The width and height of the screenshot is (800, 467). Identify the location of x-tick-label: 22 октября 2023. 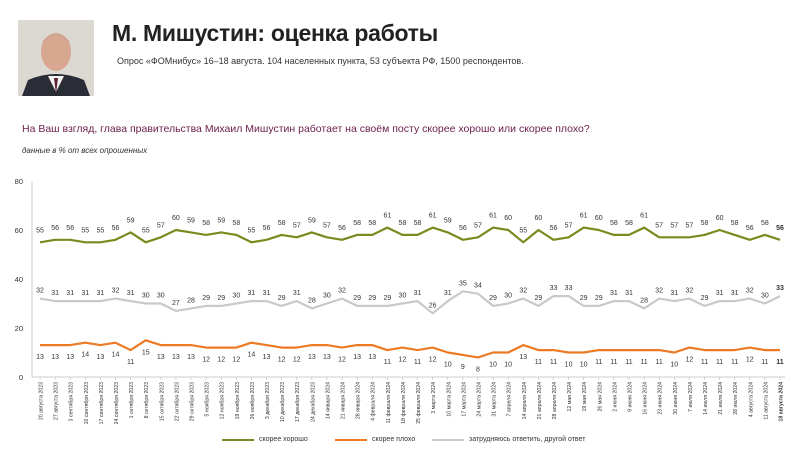
(177, 401).